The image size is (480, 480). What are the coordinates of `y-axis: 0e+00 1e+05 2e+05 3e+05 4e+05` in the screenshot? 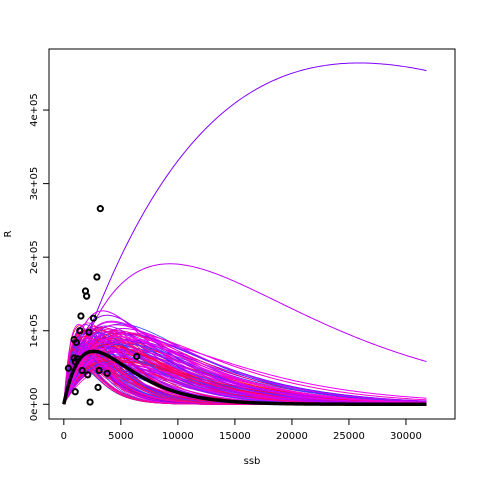 It's located at (39, 257).